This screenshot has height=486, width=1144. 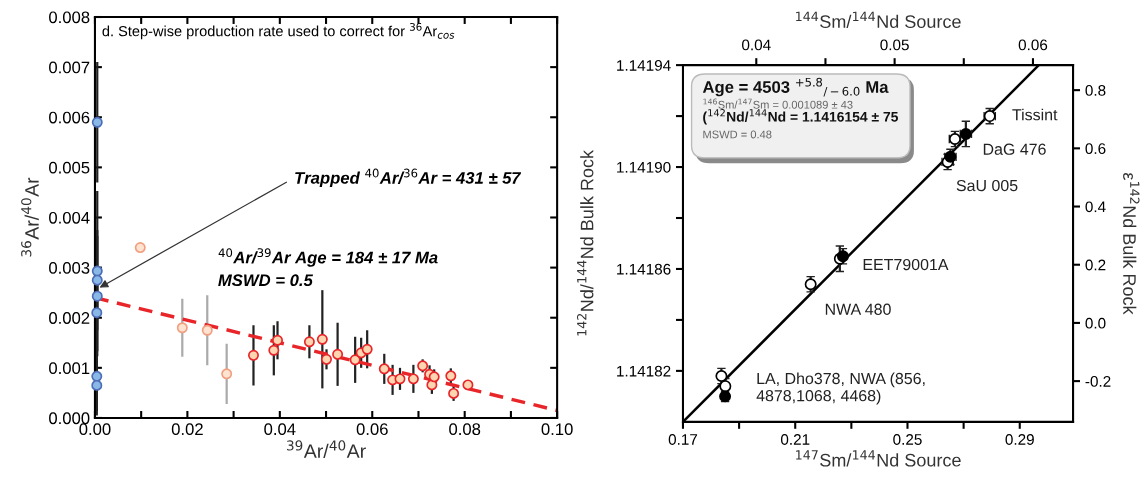 What do you see at coordinates (69, 117) in the screenshot?
I see `y-tick-label: 0.006` at bounding box center [69, 117].